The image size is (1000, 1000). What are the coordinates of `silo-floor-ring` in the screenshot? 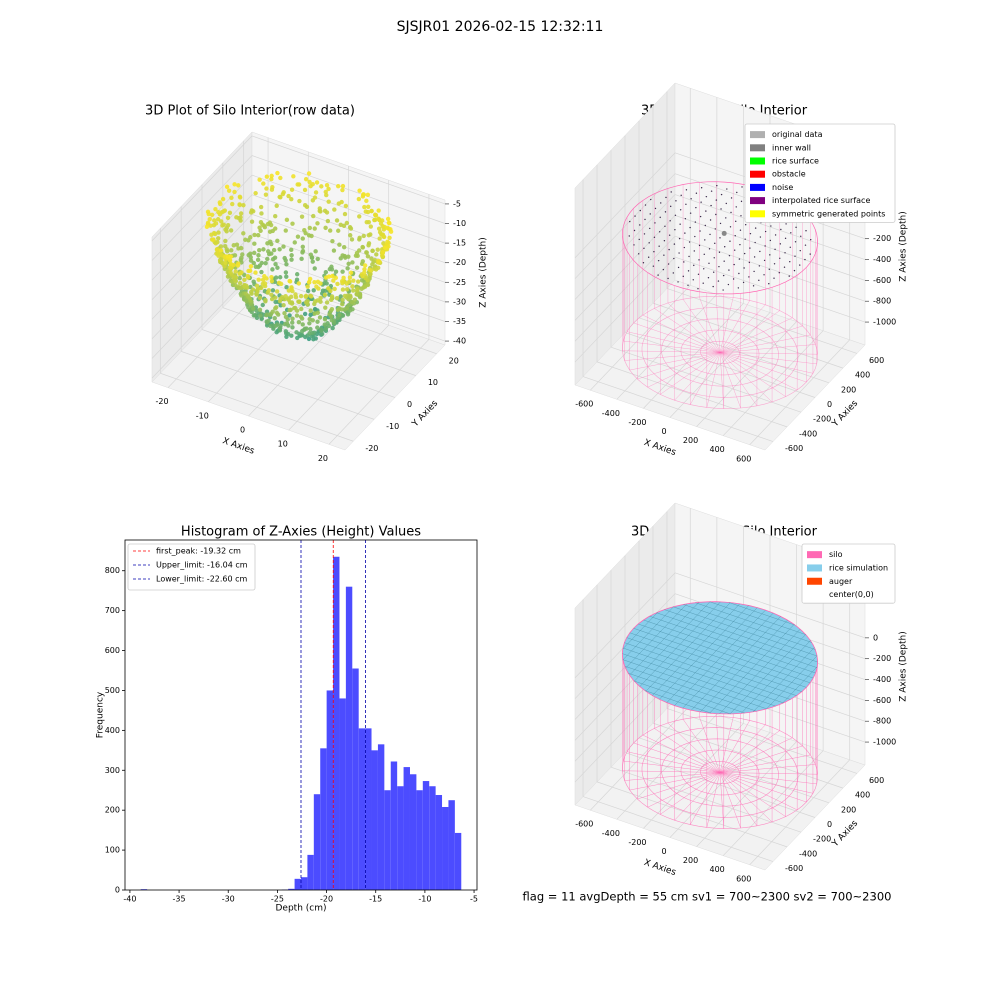 It's located at (720, 352).